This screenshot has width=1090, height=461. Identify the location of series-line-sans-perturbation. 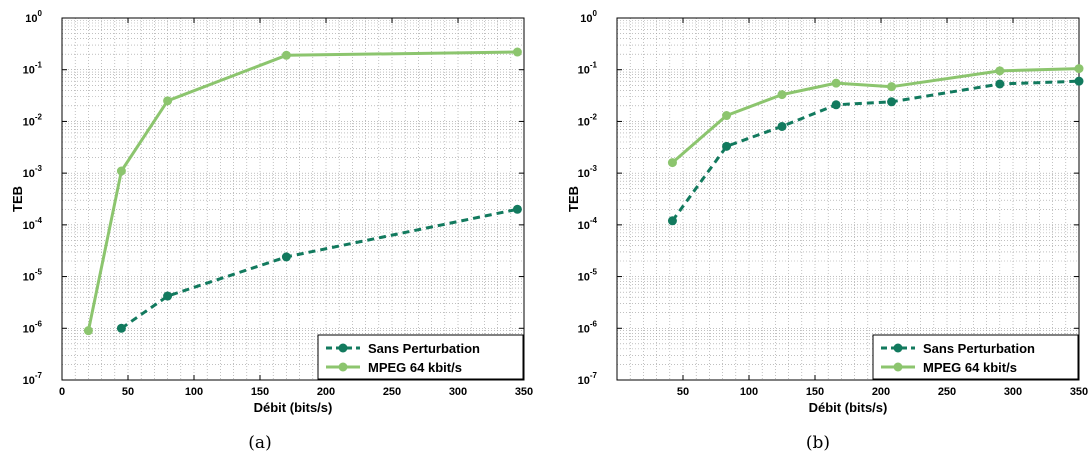
(319, 268).